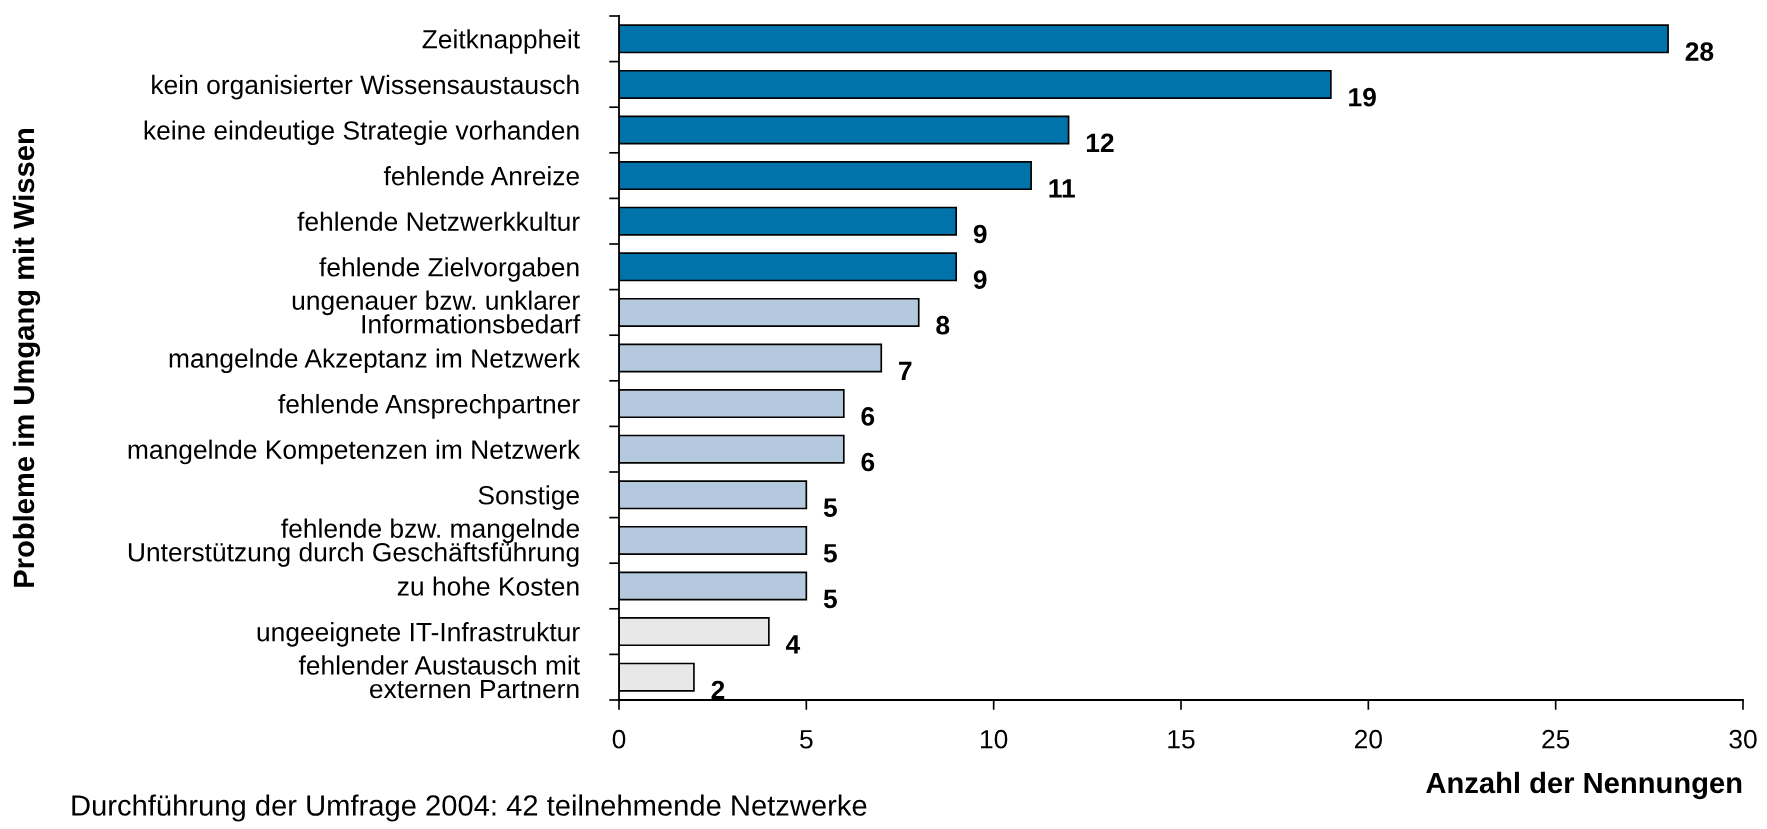 Image resolution: width=1767 pixels, height=829 pixels. Describe the element at coordinates (353, 542) in the screenshot. I see `y-tick-label: fehlende bzw. mangelnde Unterstützung durch Geschäftsführung` at that location.